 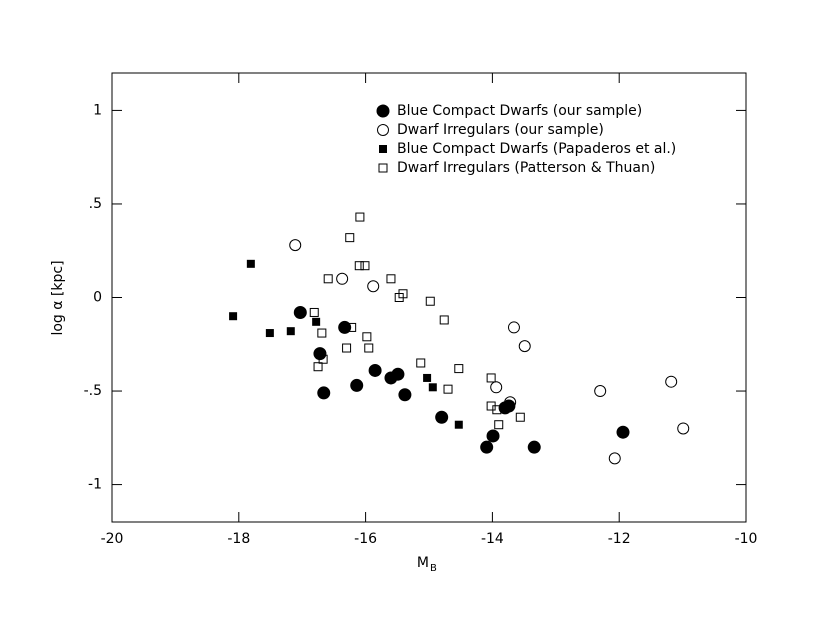 I want to click on x-tick-label: -12, so click(x=619, y=539).